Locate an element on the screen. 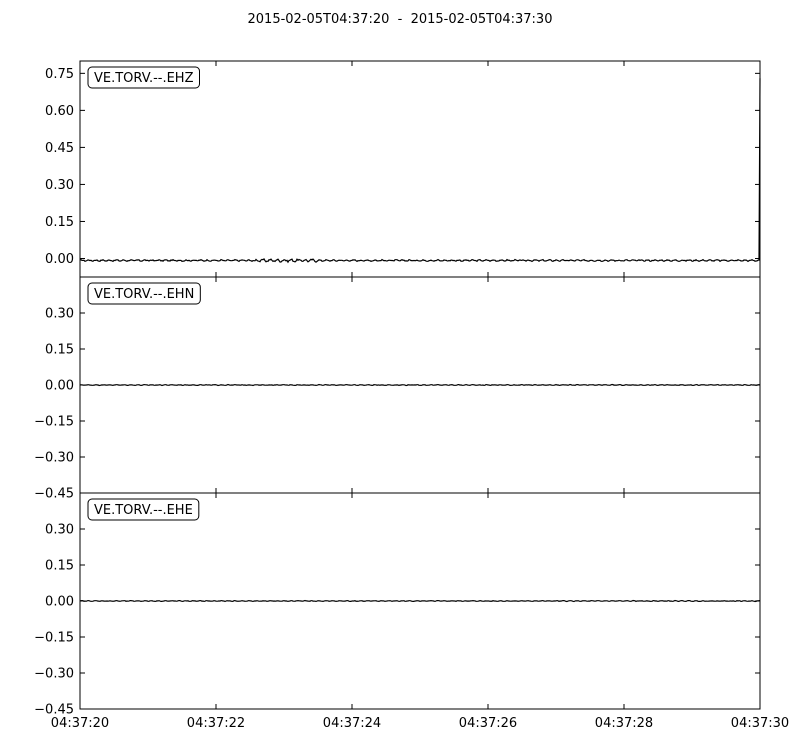  y-tick-label: 0.60 is located at coordinates (59, 111).